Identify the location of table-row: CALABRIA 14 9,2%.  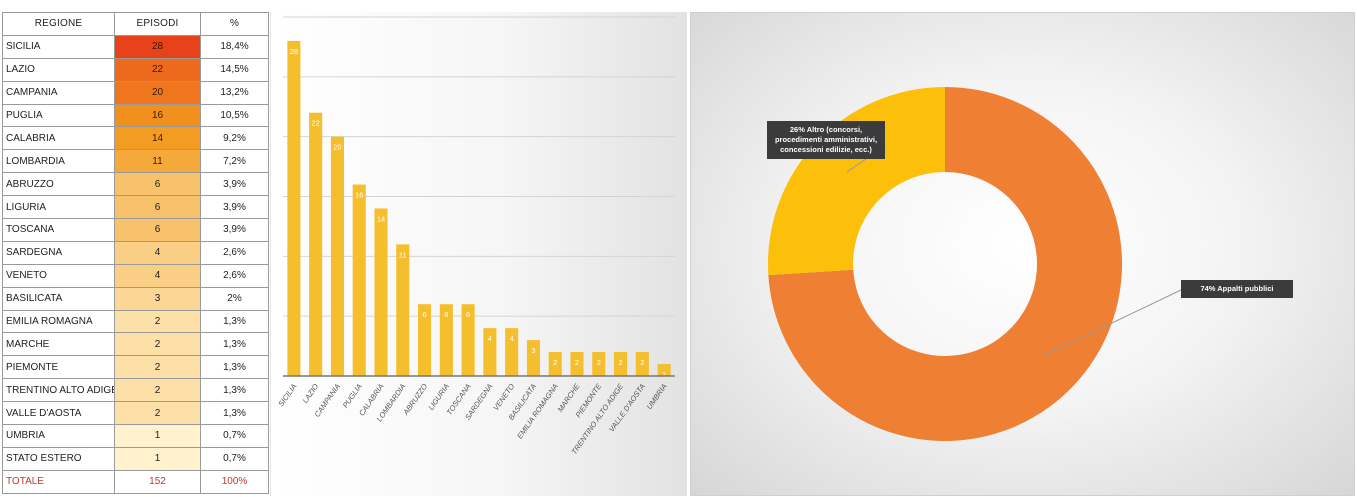
(135, 138).